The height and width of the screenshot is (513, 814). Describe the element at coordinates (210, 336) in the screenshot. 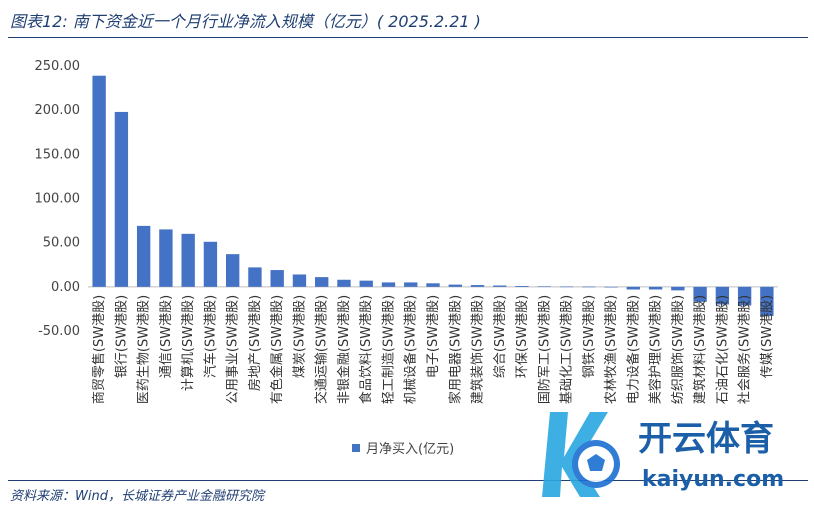

I see `x-category-label: 汽车(SW港股)` at that location.